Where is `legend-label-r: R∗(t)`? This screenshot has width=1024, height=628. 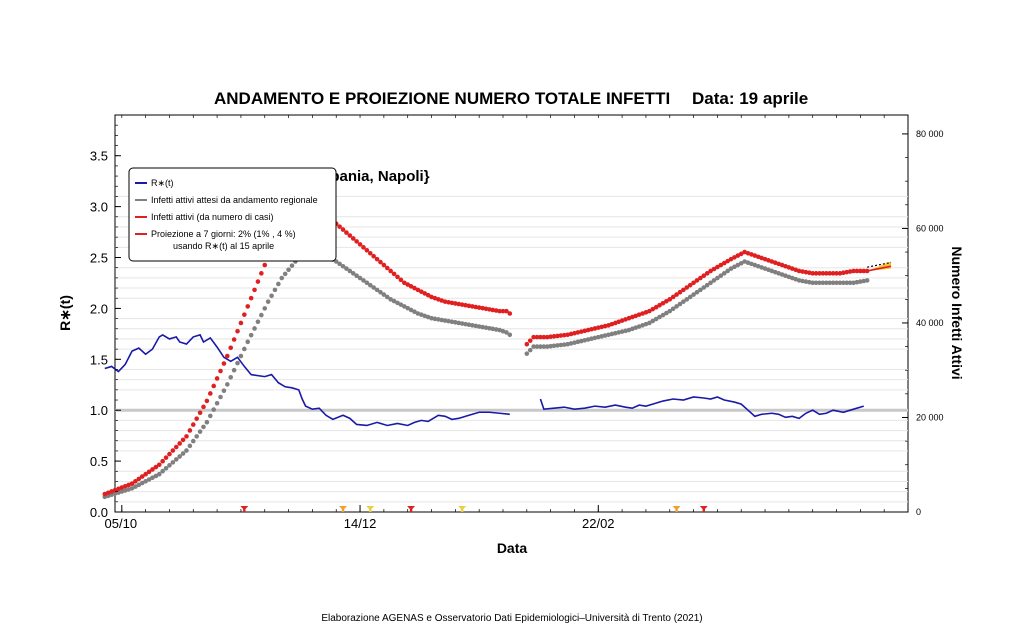
legend-label-r: R∗(t) is located at coordinates (162, 183).